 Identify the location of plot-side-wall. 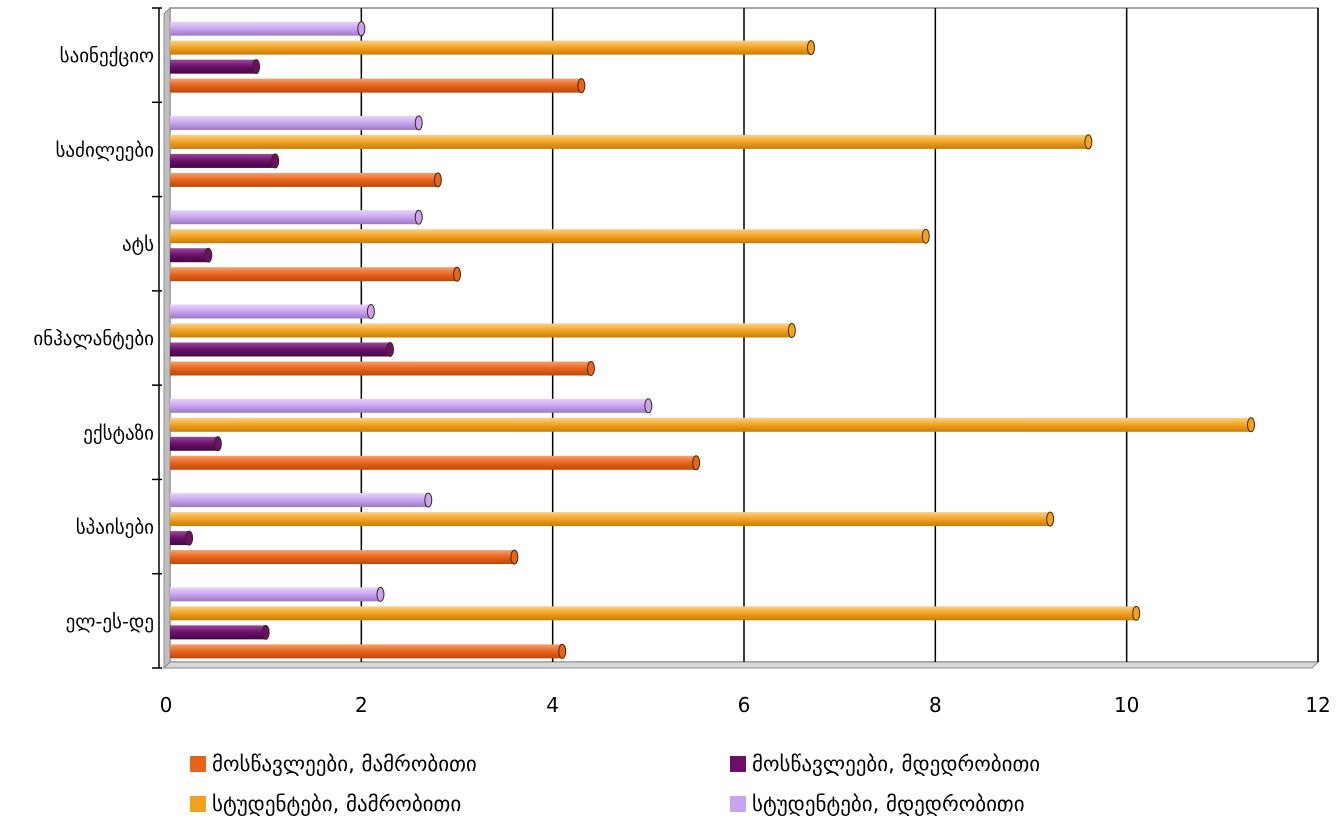
(167, 338).